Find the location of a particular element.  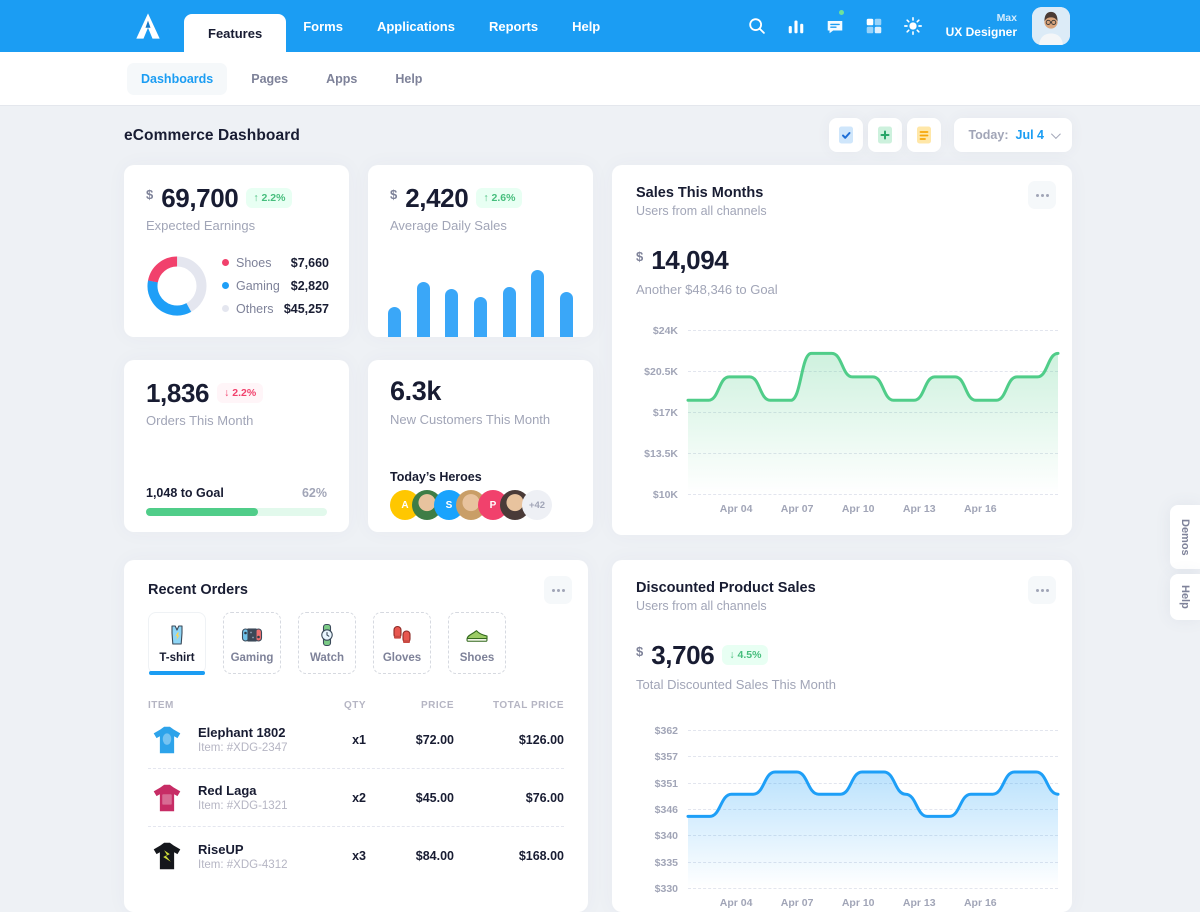

order-row: RiseUP Item: #XDG-4312 x3 $84.00 $168.00 is located at coordinates (356, 856).